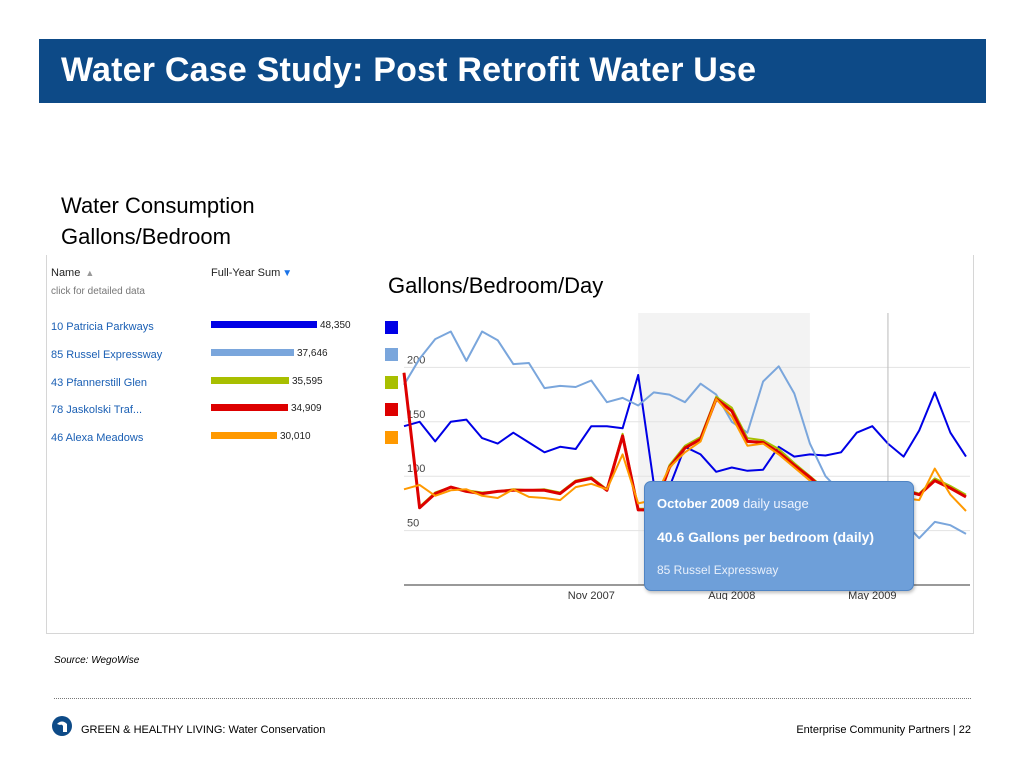 This screenshot has width=1024, height=768. What do you see at coordinates (307, 381) in the screenshot?
I see `table-row-value: 35,595` at bounding box center [307, 381].